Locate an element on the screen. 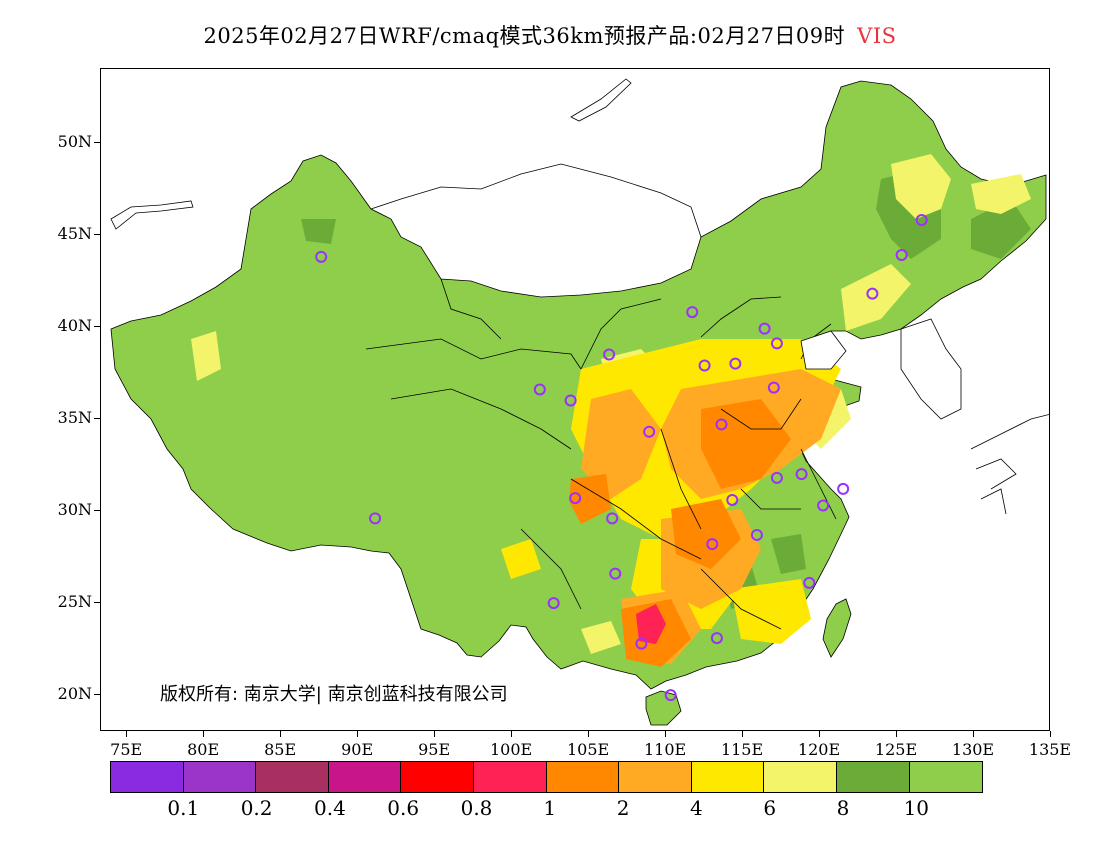 The height and width of the screenshot is (850, 1100). colorbar-label: 0.2 is located at coordinates (256, 808).